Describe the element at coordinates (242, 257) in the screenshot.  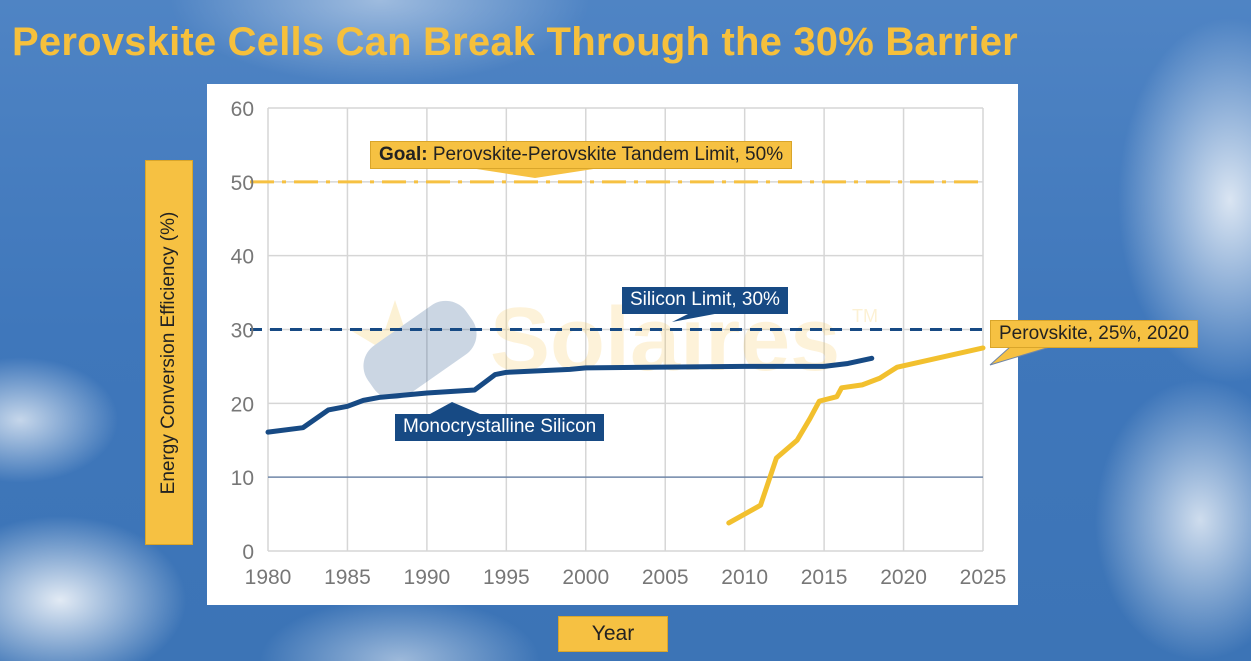
I see `y-tick-label: 40` at that location.